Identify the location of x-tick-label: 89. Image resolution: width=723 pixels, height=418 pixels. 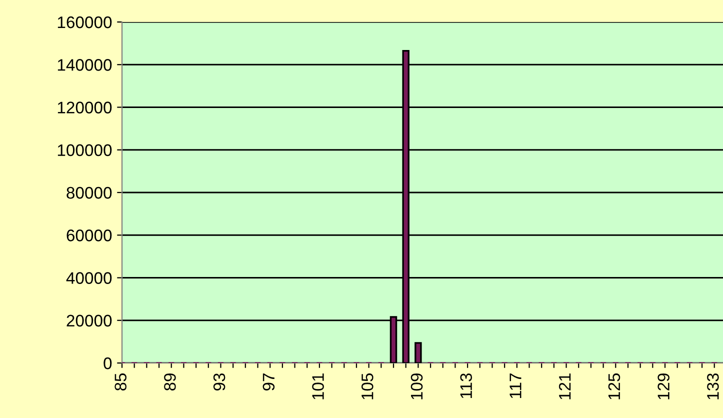
(170, 382).